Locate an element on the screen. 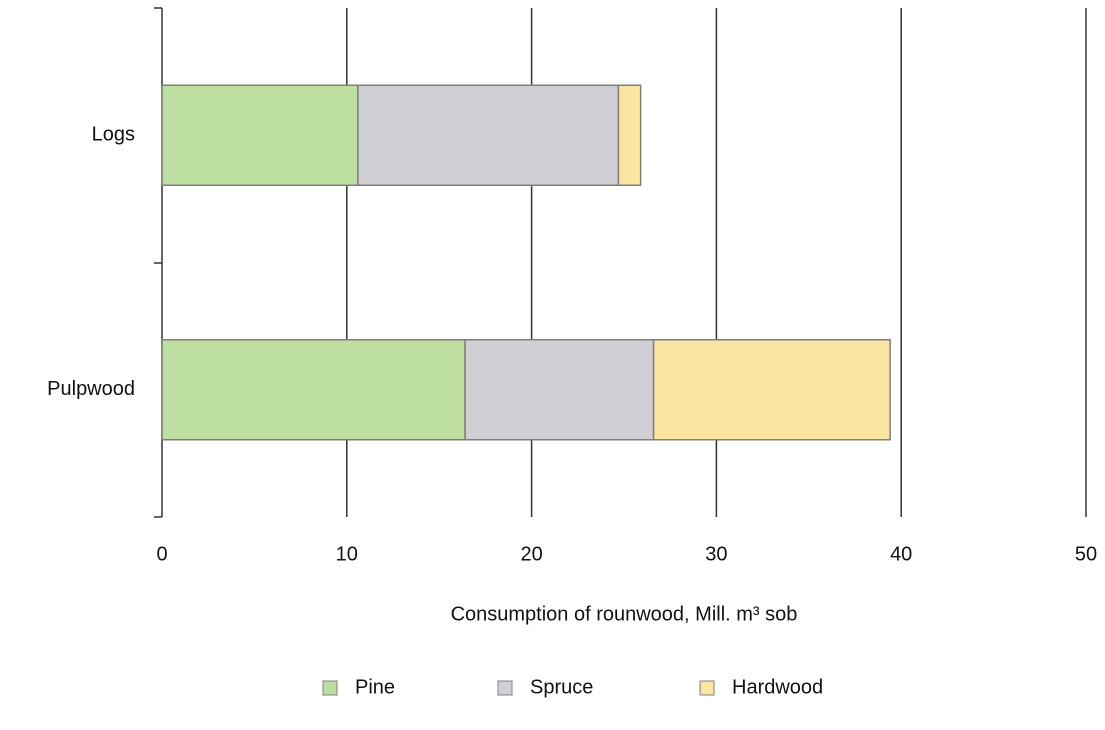  legend: Pine Spruce Hardwood is located at coordinates (572, 687).